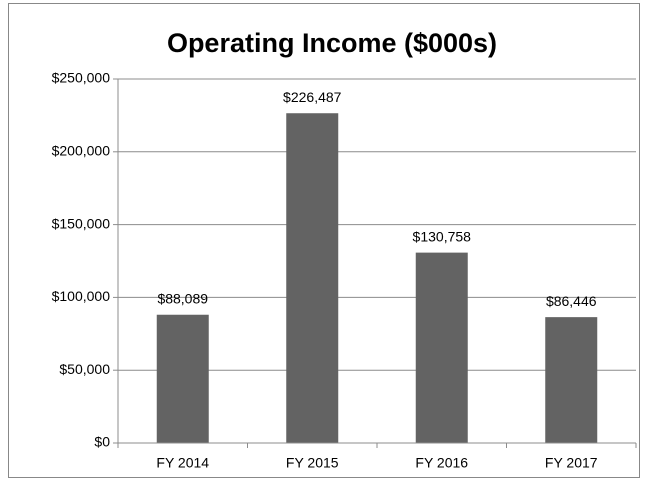 The width and height of the screenshot is (647, 485). Describe the element at coordinates (312, 463) in the screenshot. I see `x-tick-label: FY 2015` at that location.